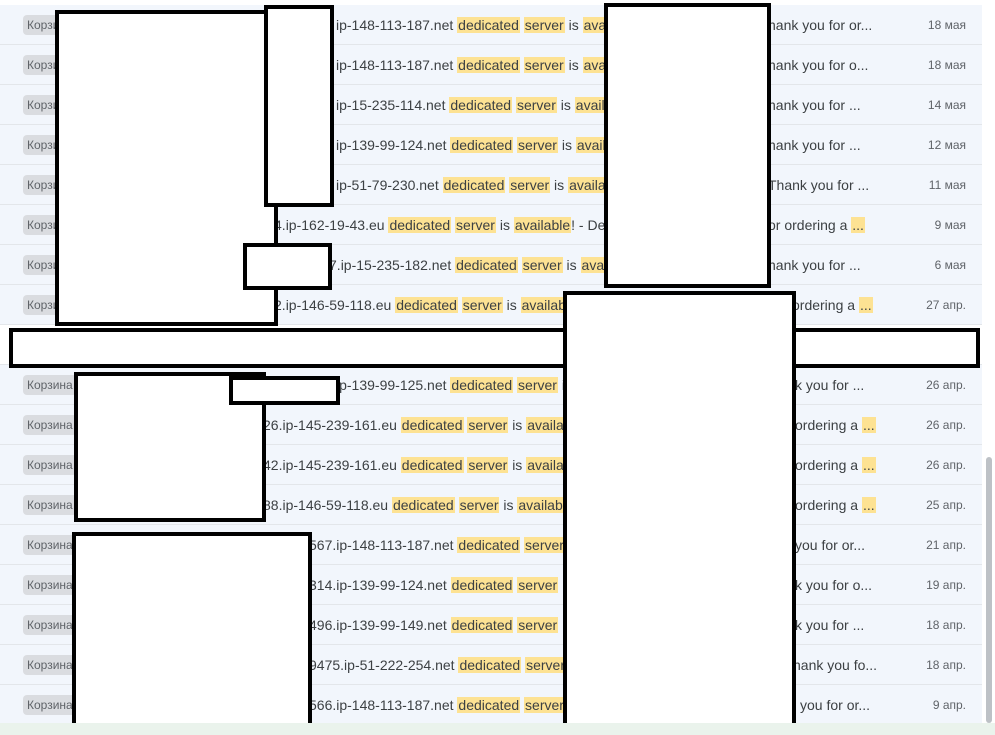 The image size is (995, 735). Describe the element at coordinates (391, 625) in the screenshot. I see `hostname: ip-139-99-149.net` at that location.